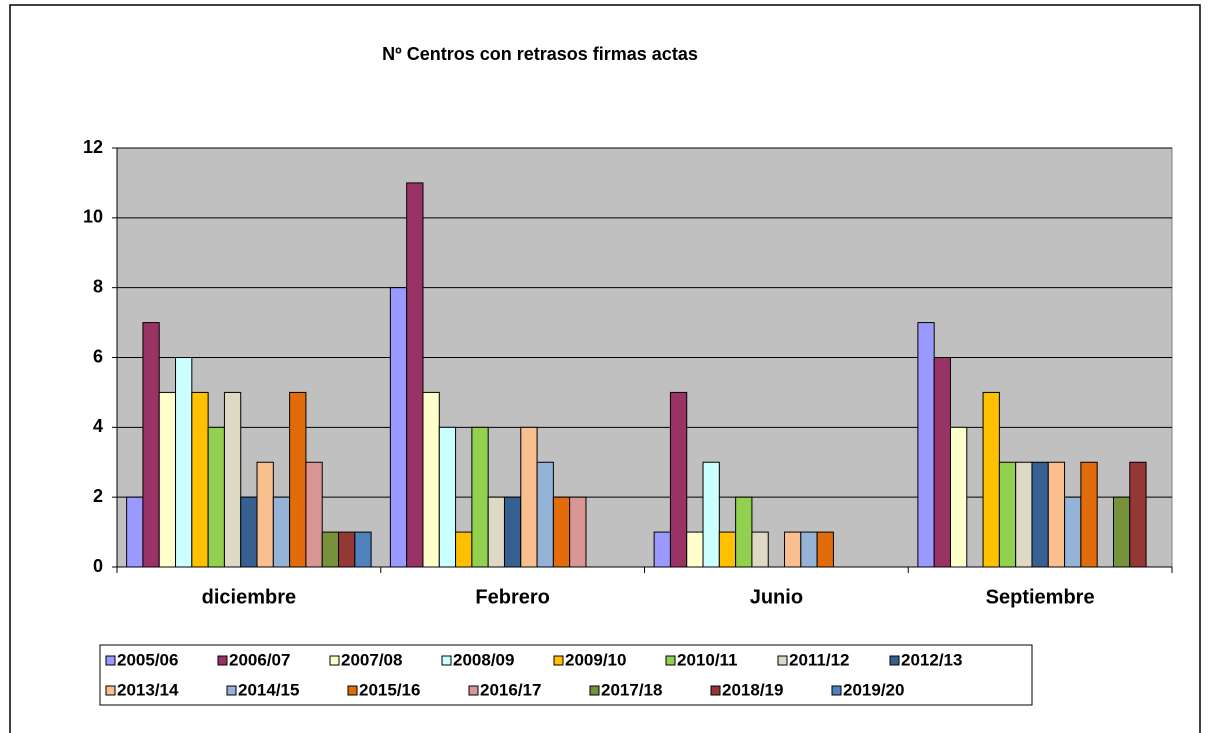 This screenshot has height=733, width=1208. Describe the element at coordinates (98, 566) in the screenshot. I see `y-tick-label: 0` at that location.